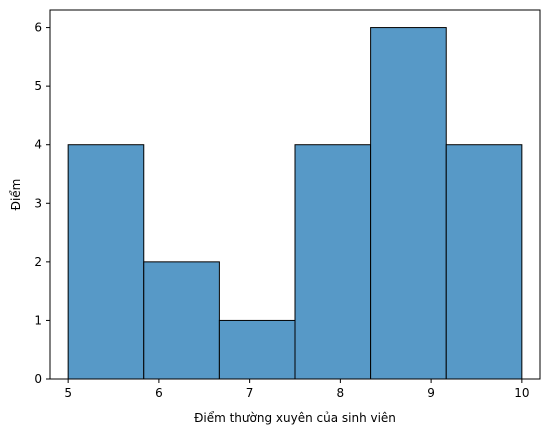  I want to click on x-tick-label-8: 8, so click(341, 393).